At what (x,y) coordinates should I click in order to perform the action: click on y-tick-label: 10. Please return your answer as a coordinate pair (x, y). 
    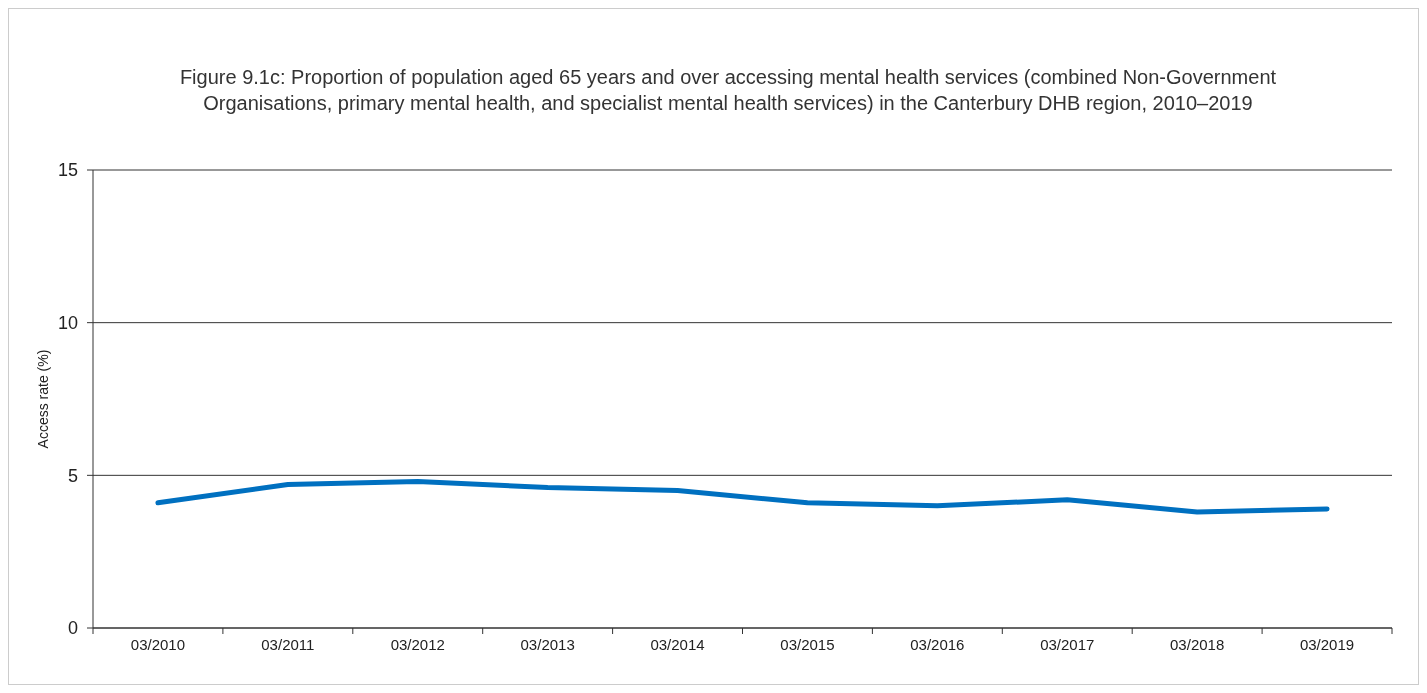
    Looking at the image, I should click on (67, 322).